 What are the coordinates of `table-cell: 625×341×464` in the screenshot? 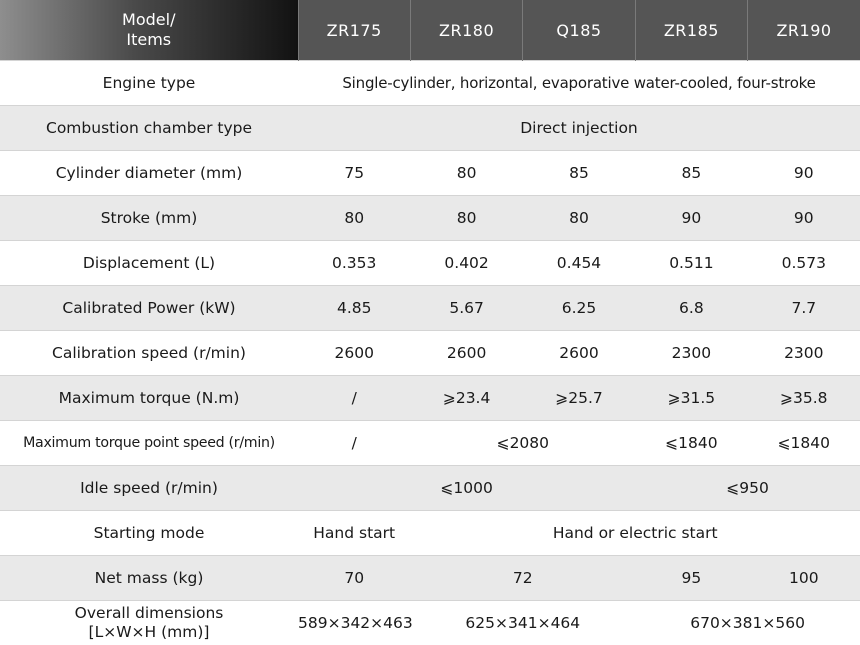 It's located at (522, 623).